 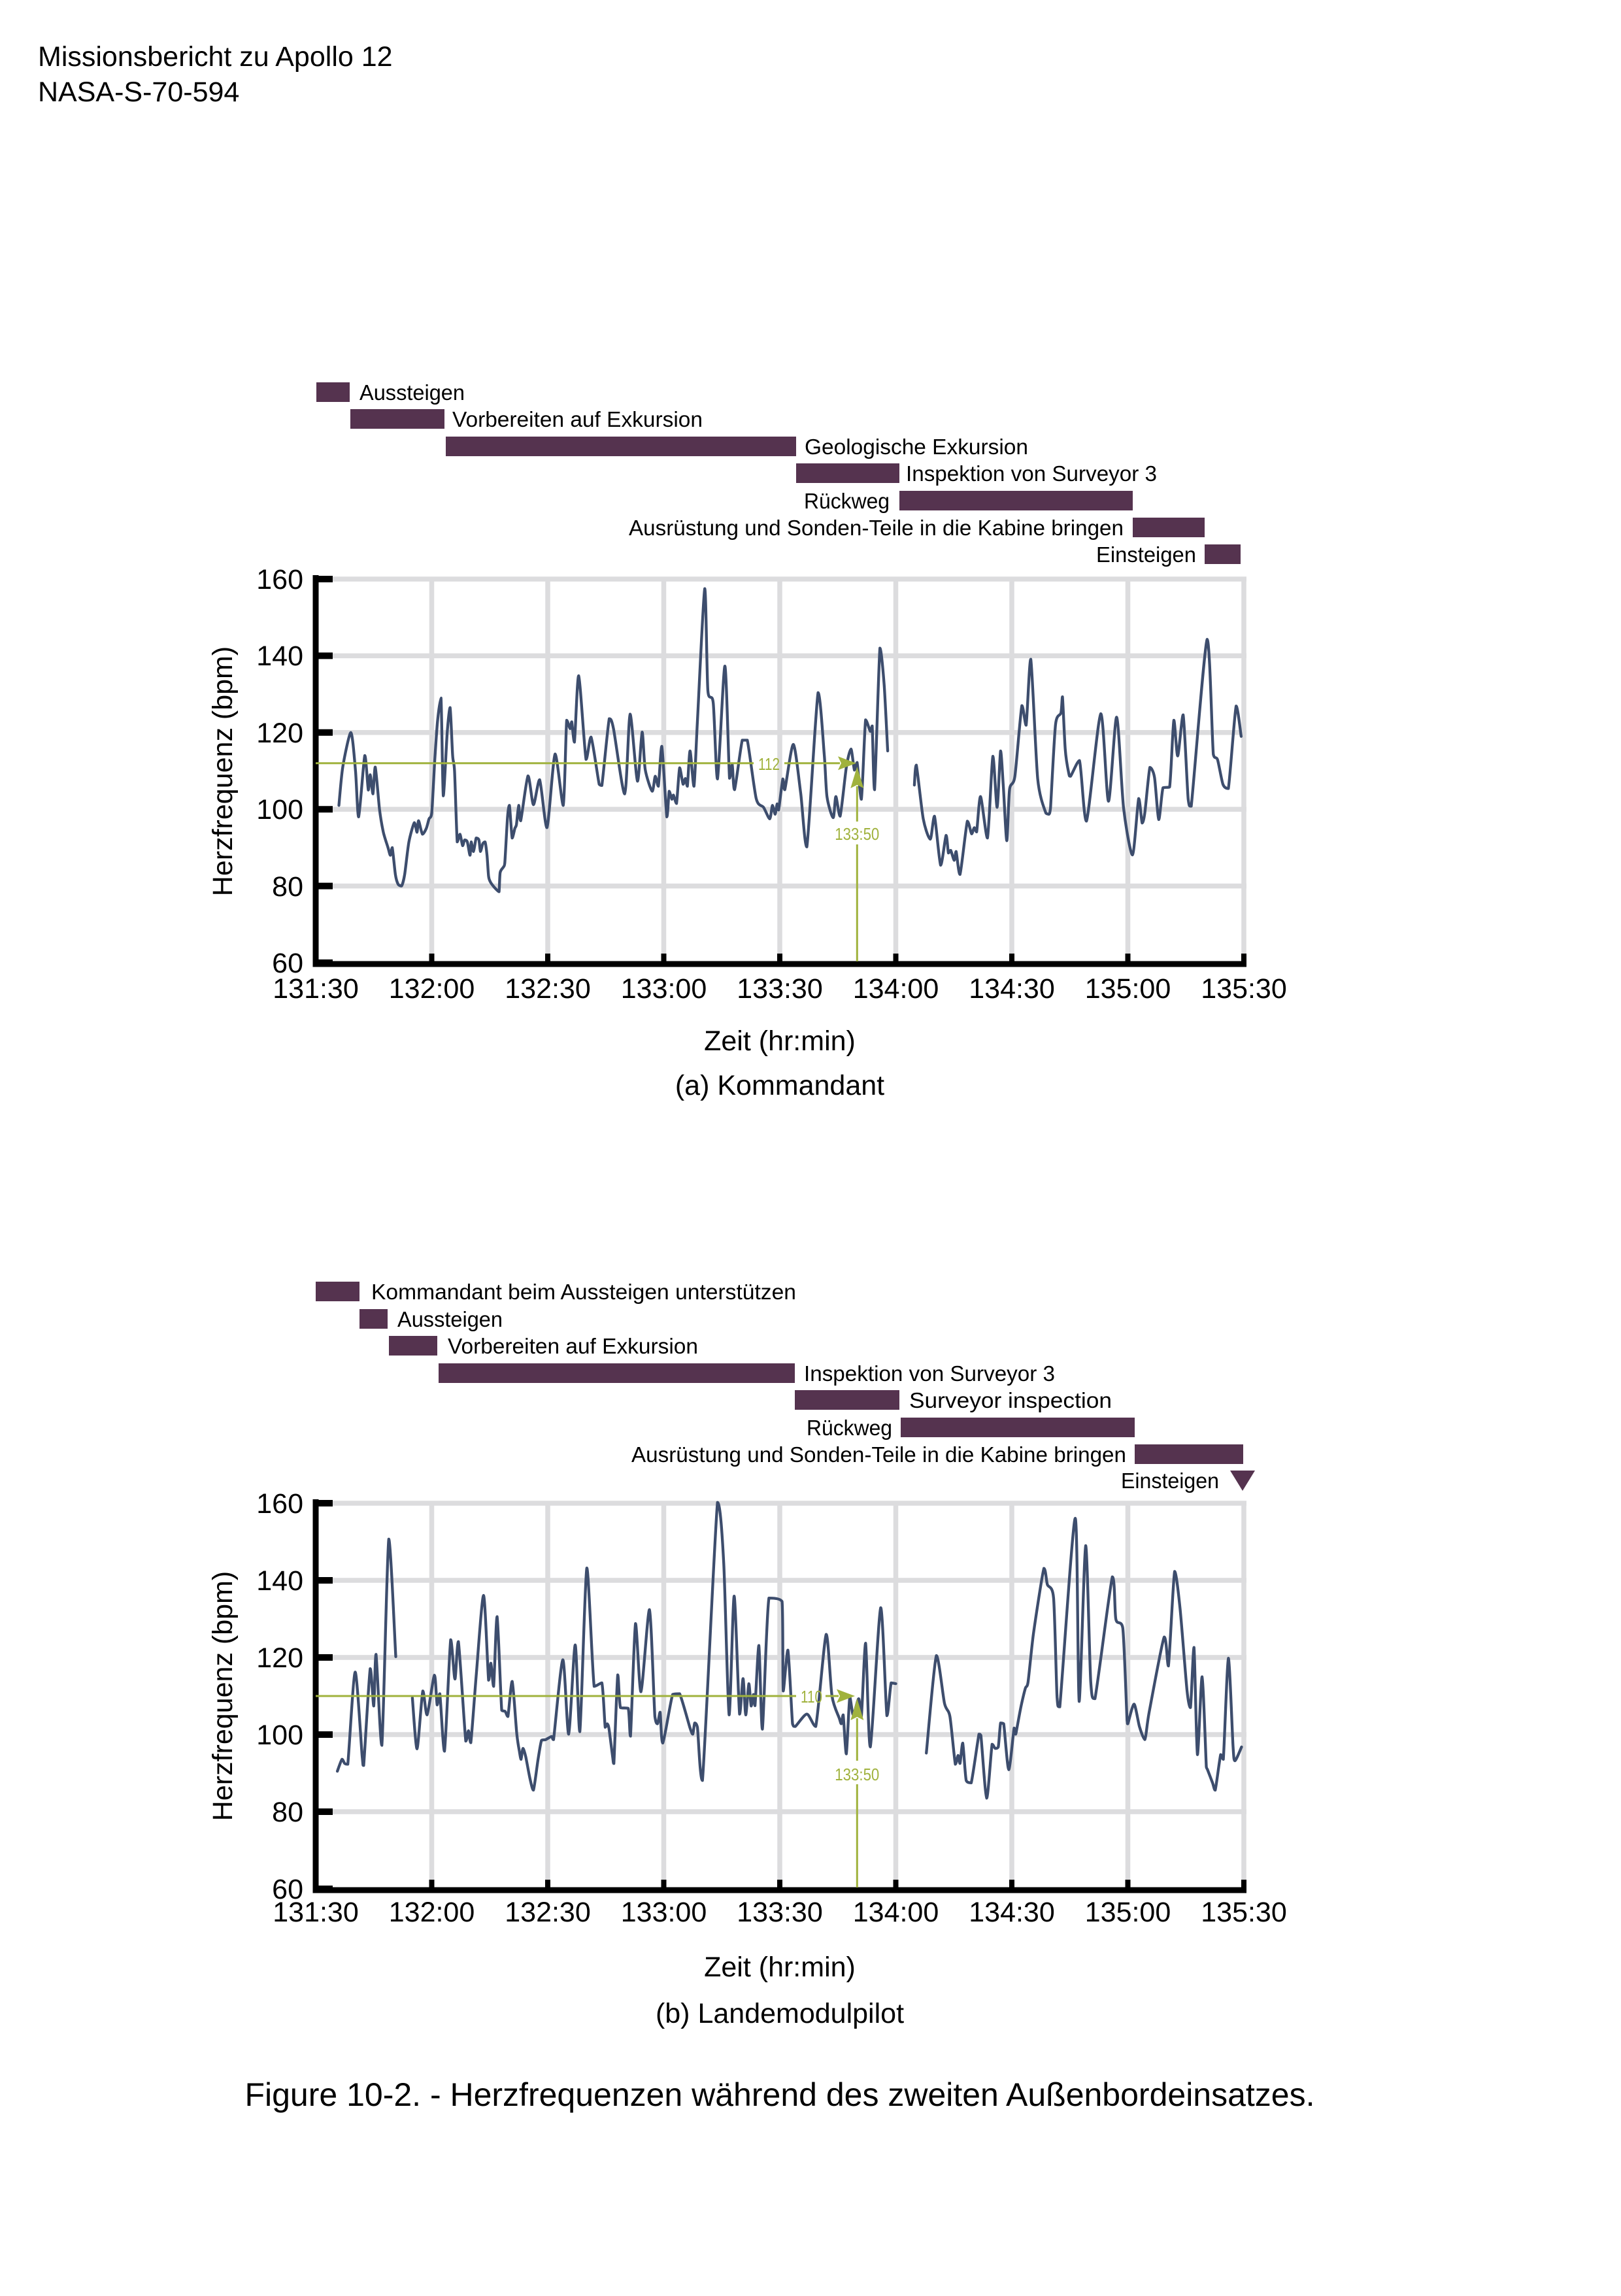 I want to click on svg-text: Missionsbericht zu Apollo 12, so click(x=215, y=57).